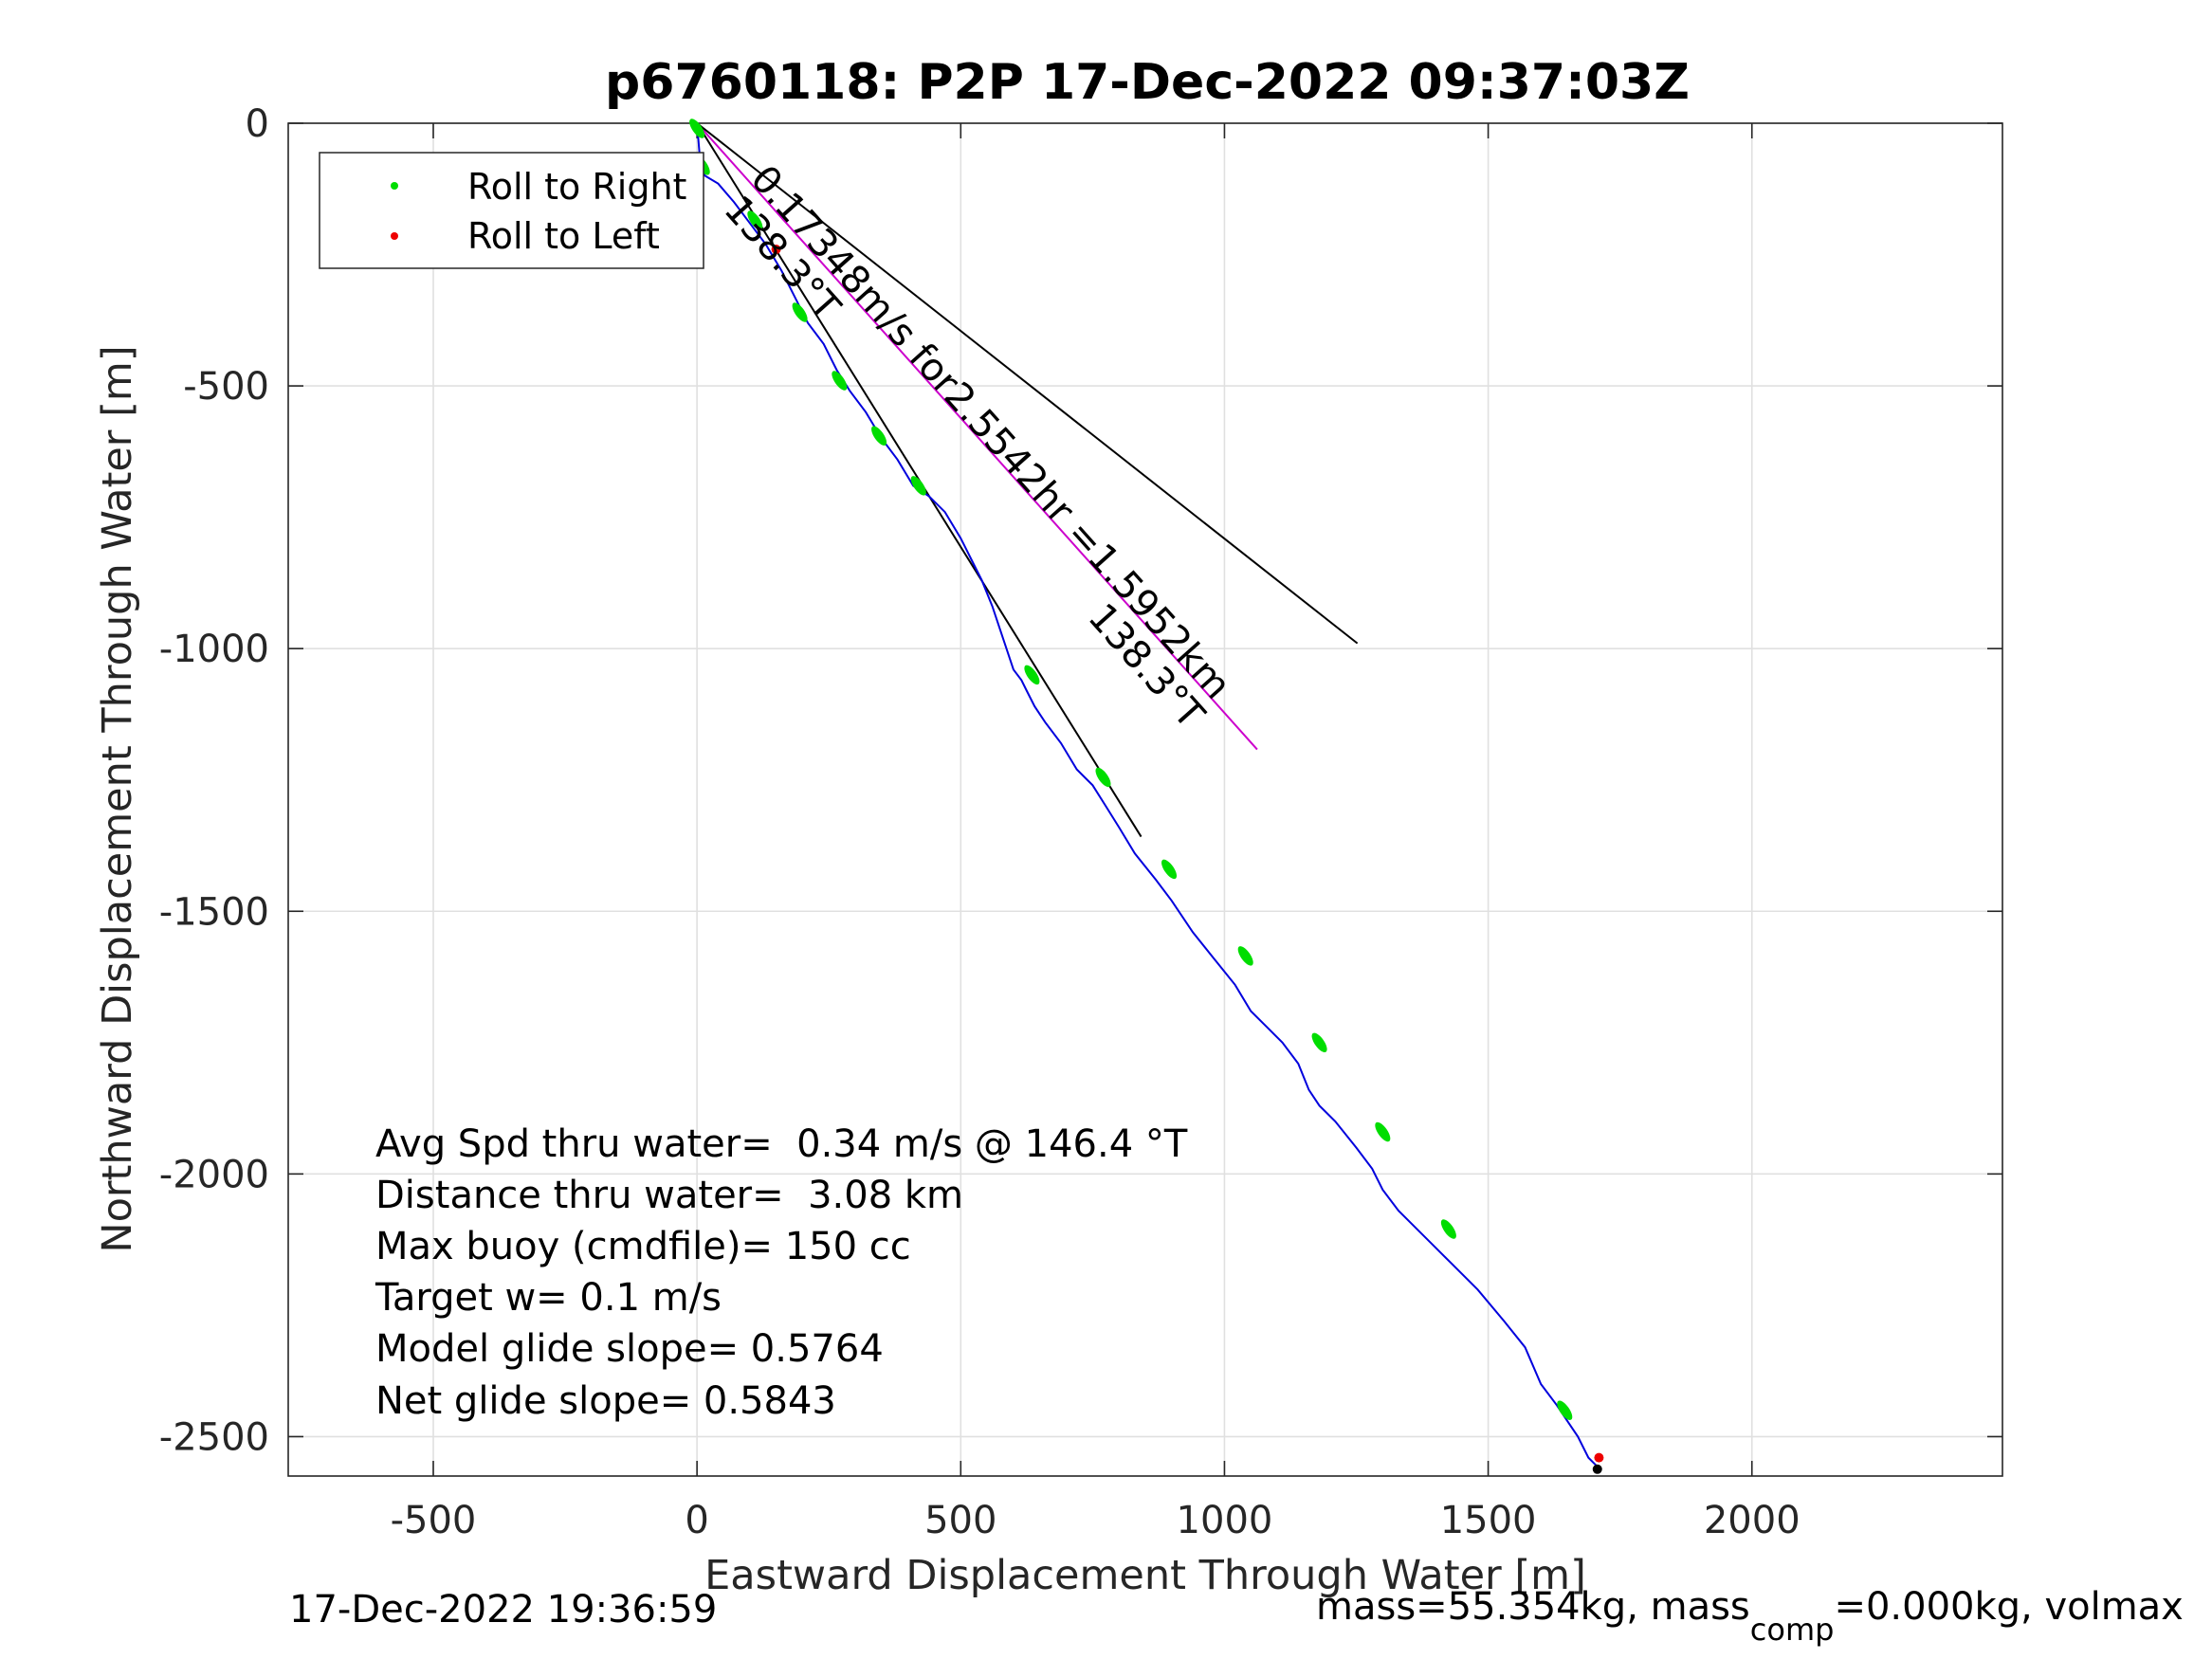 The image size is (2212, 1659). I want to click on x-tick-label: 1000, so click(1225, 1520).